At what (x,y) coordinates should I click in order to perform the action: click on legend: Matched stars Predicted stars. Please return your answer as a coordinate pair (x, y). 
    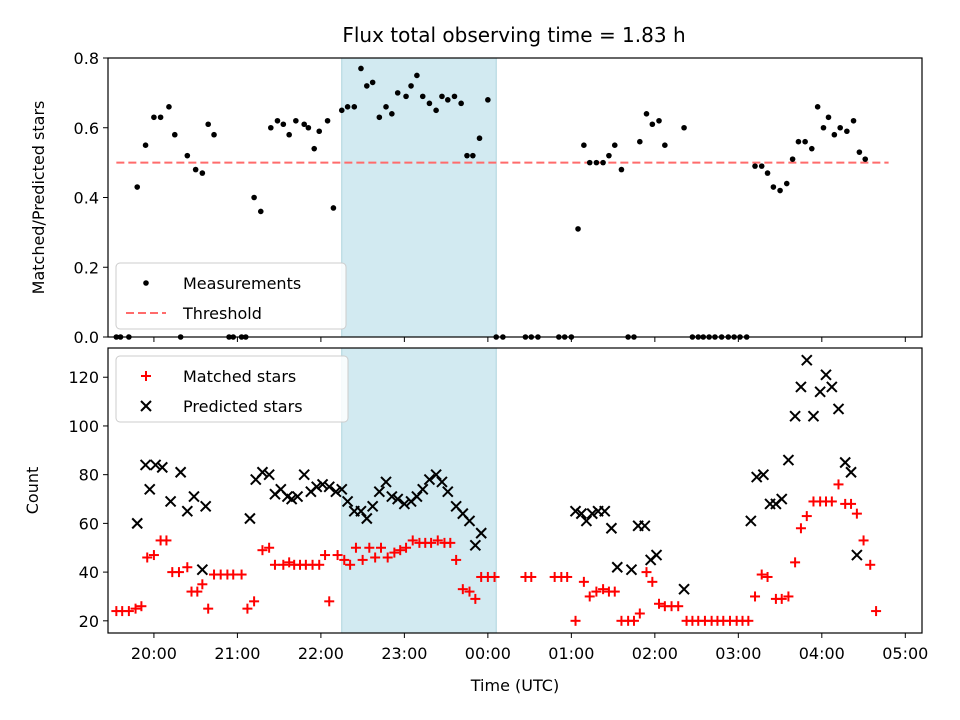
    Looking at the image, I should click on (232, 389).